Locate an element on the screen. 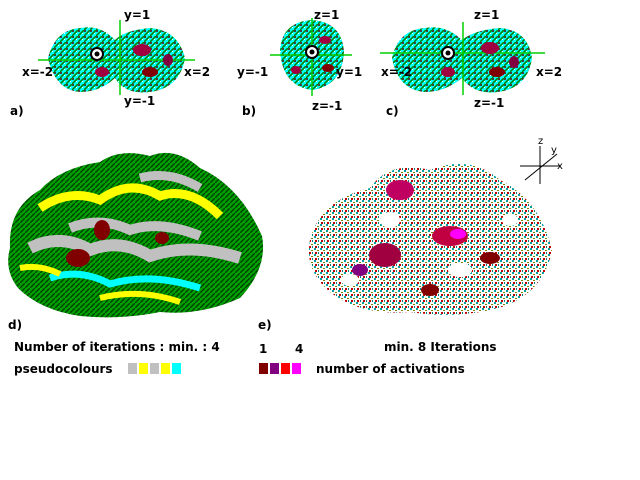 The height and width of the screenshot is (480, 640). slice-a-label-top: y=1 is located at coordinates (137, 15).